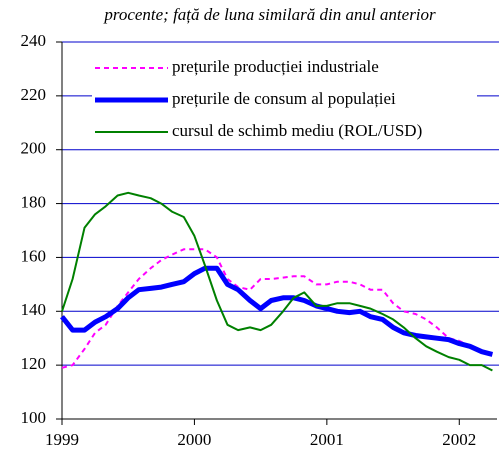 Image resolution: width=500 pixels, height=454 pixels. I want to click on legend-background, so click(284, 68).